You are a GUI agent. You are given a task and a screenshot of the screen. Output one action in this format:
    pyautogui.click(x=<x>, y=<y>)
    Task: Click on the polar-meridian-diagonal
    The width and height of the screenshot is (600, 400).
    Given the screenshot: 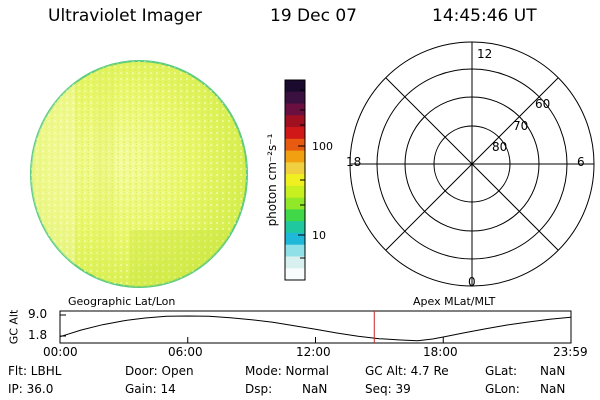 What is the action you would take?
    pyautogui.click(x=472, y=164)
    